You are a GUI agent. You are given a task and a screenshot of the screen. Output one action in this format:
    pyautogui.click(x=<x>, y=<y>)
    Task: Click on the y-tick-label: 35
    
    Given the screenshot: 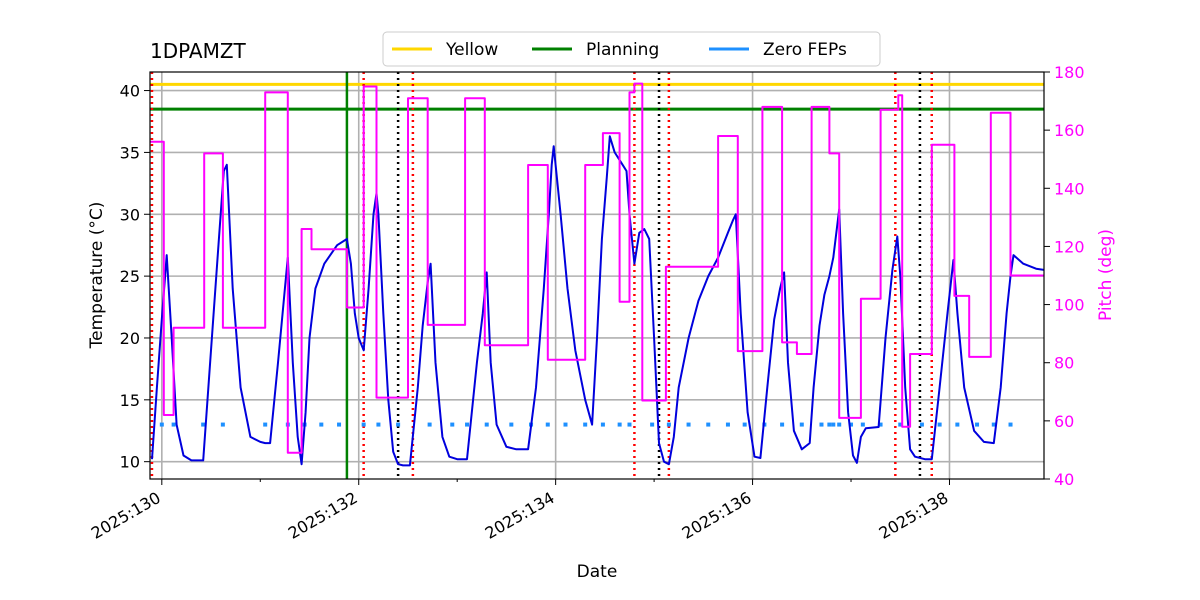 What is the action you would take?
    pyautogui.click(x=130, y=152)
    